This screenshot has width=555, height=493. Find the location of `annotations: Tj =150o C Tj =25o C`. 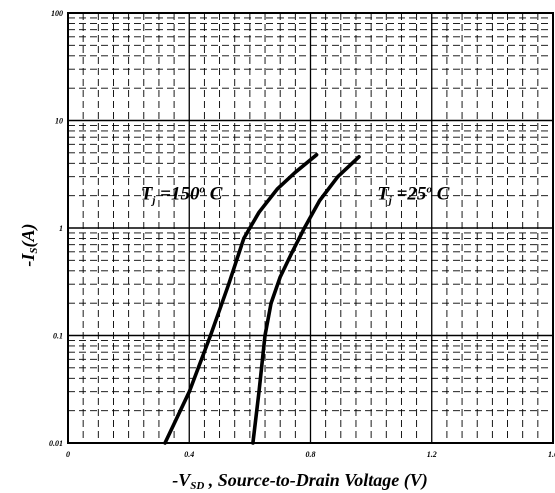

annotations: Tj =150o C Tj =25o C is located at coordinates (295, 194).